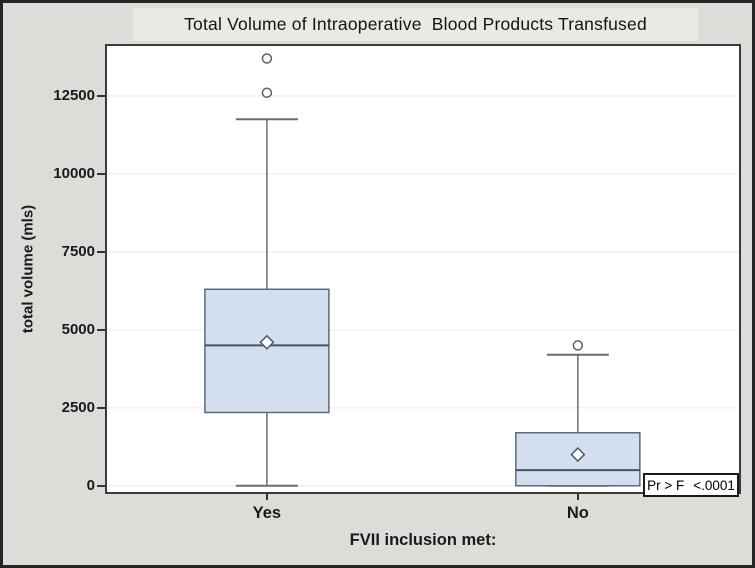  Describe the element at coordinates (666, 485) in the screenshot. I see `stat-annotation-label: Pr > F` at that location.